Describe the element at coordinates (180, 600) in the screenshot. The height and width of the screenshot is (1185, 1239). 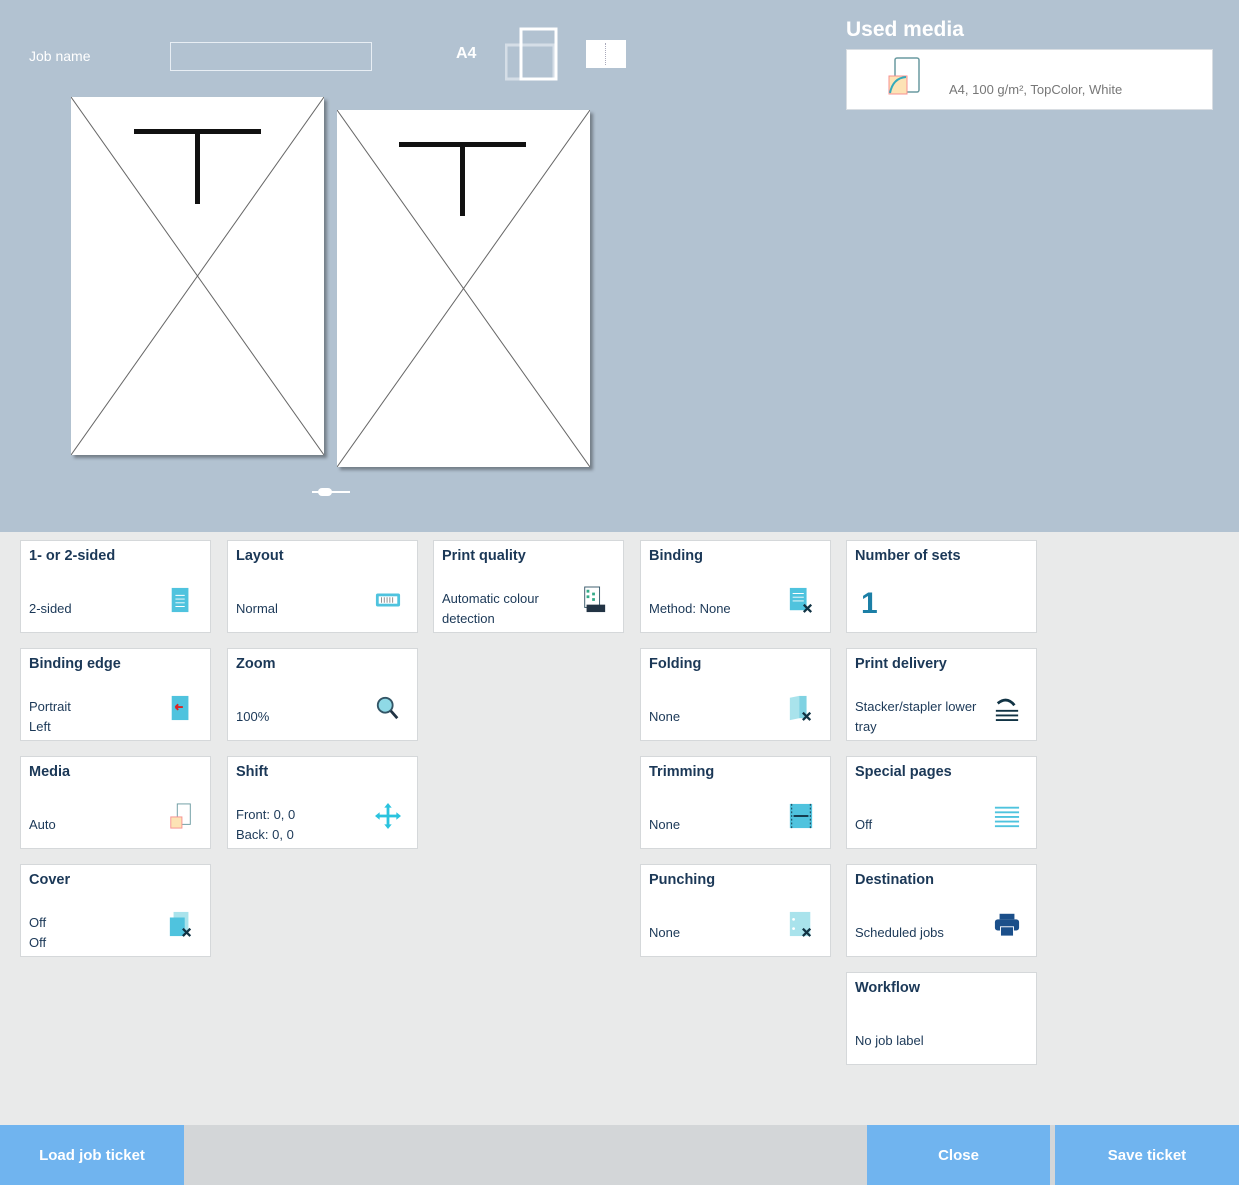
I see `two-sided-document-icon` at that location.